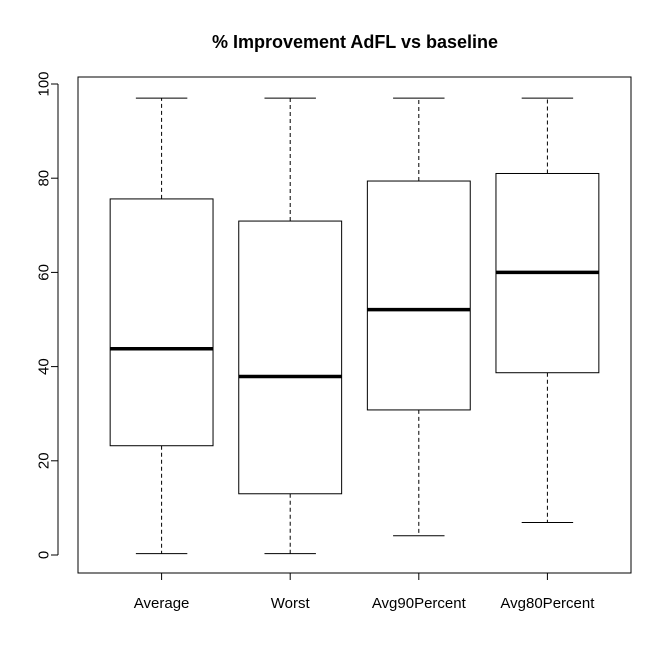 This screenshot has width=672, height=671. What do you see at coordinates (291, 603) in the screenshot?
I see `x-tick-label: Worst` at bounding box center [291, 603].